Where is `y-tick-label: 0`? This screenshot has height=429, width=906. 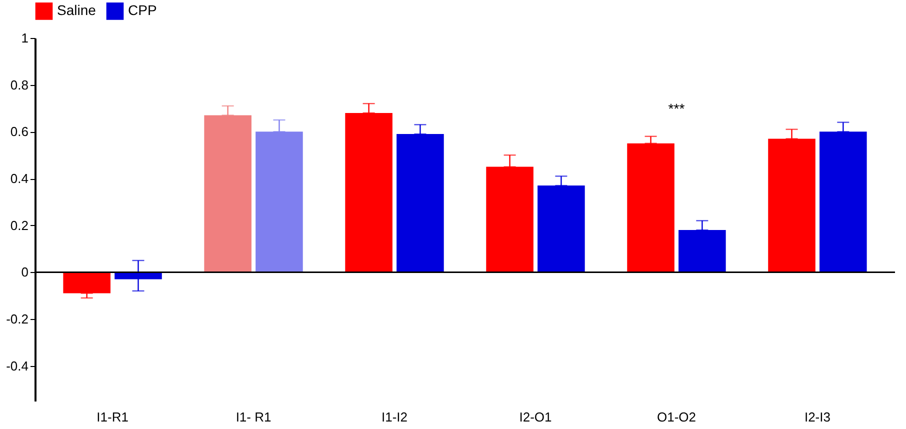 y-tick-label: 0 is located at coordinates (24, 272).